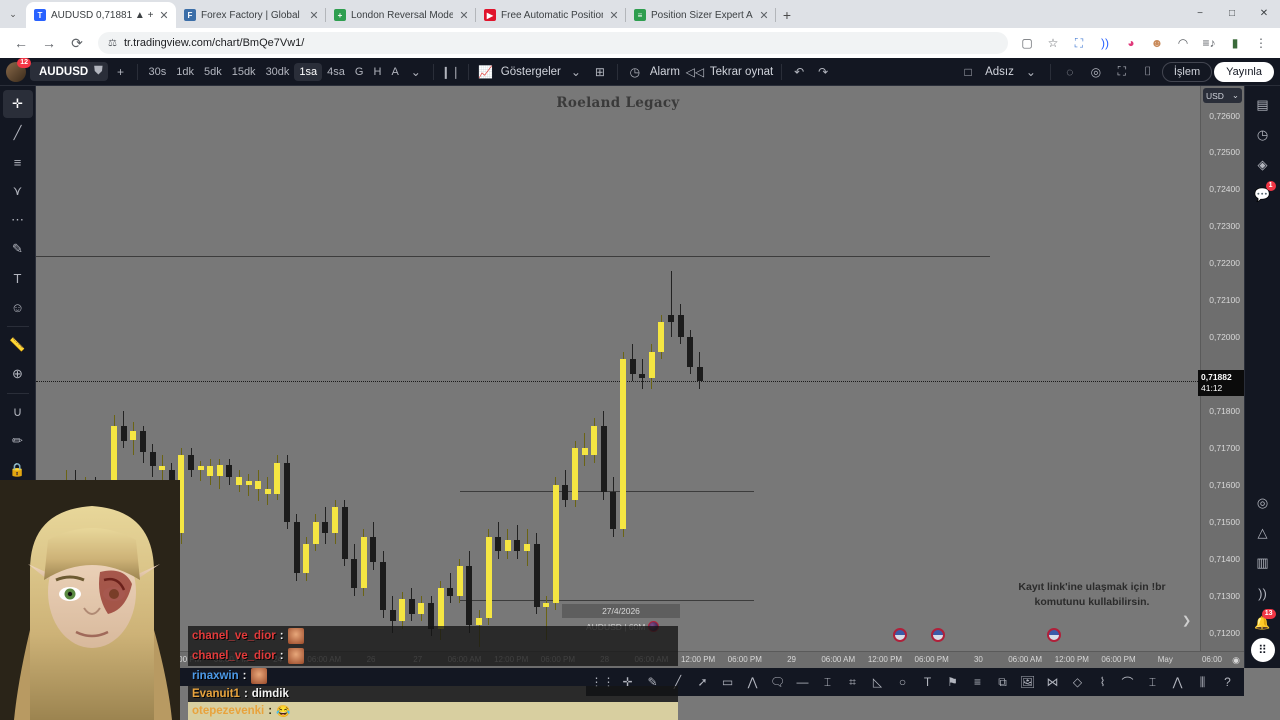  What do you see at coordinates (741, 71) in the screenshot?
I see `replay-label: Tekrar oynat` at bounding box center [741, 71].